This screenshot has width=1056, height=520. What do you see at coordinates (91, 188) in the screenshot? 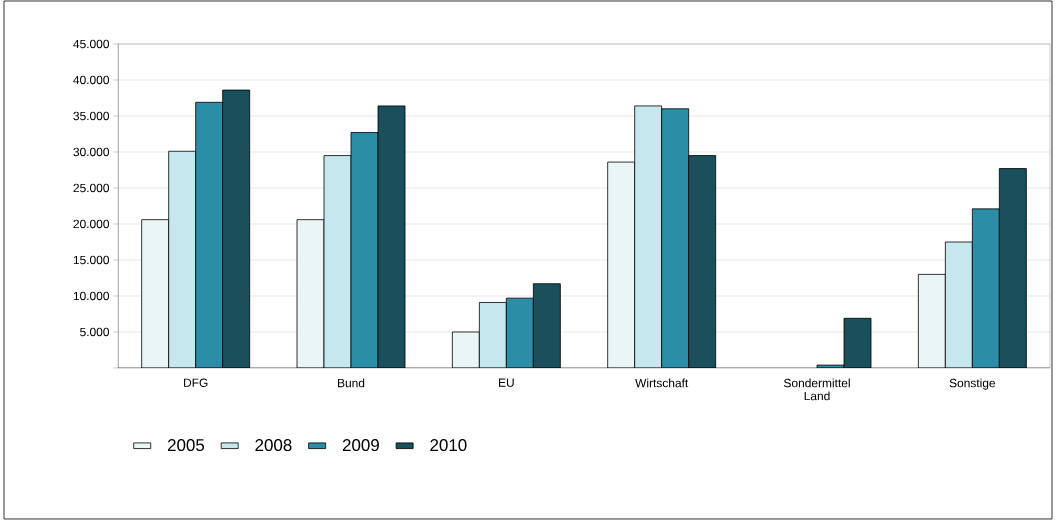
I see `y-tick-label: 25.000` at bounding box center [91, 188].